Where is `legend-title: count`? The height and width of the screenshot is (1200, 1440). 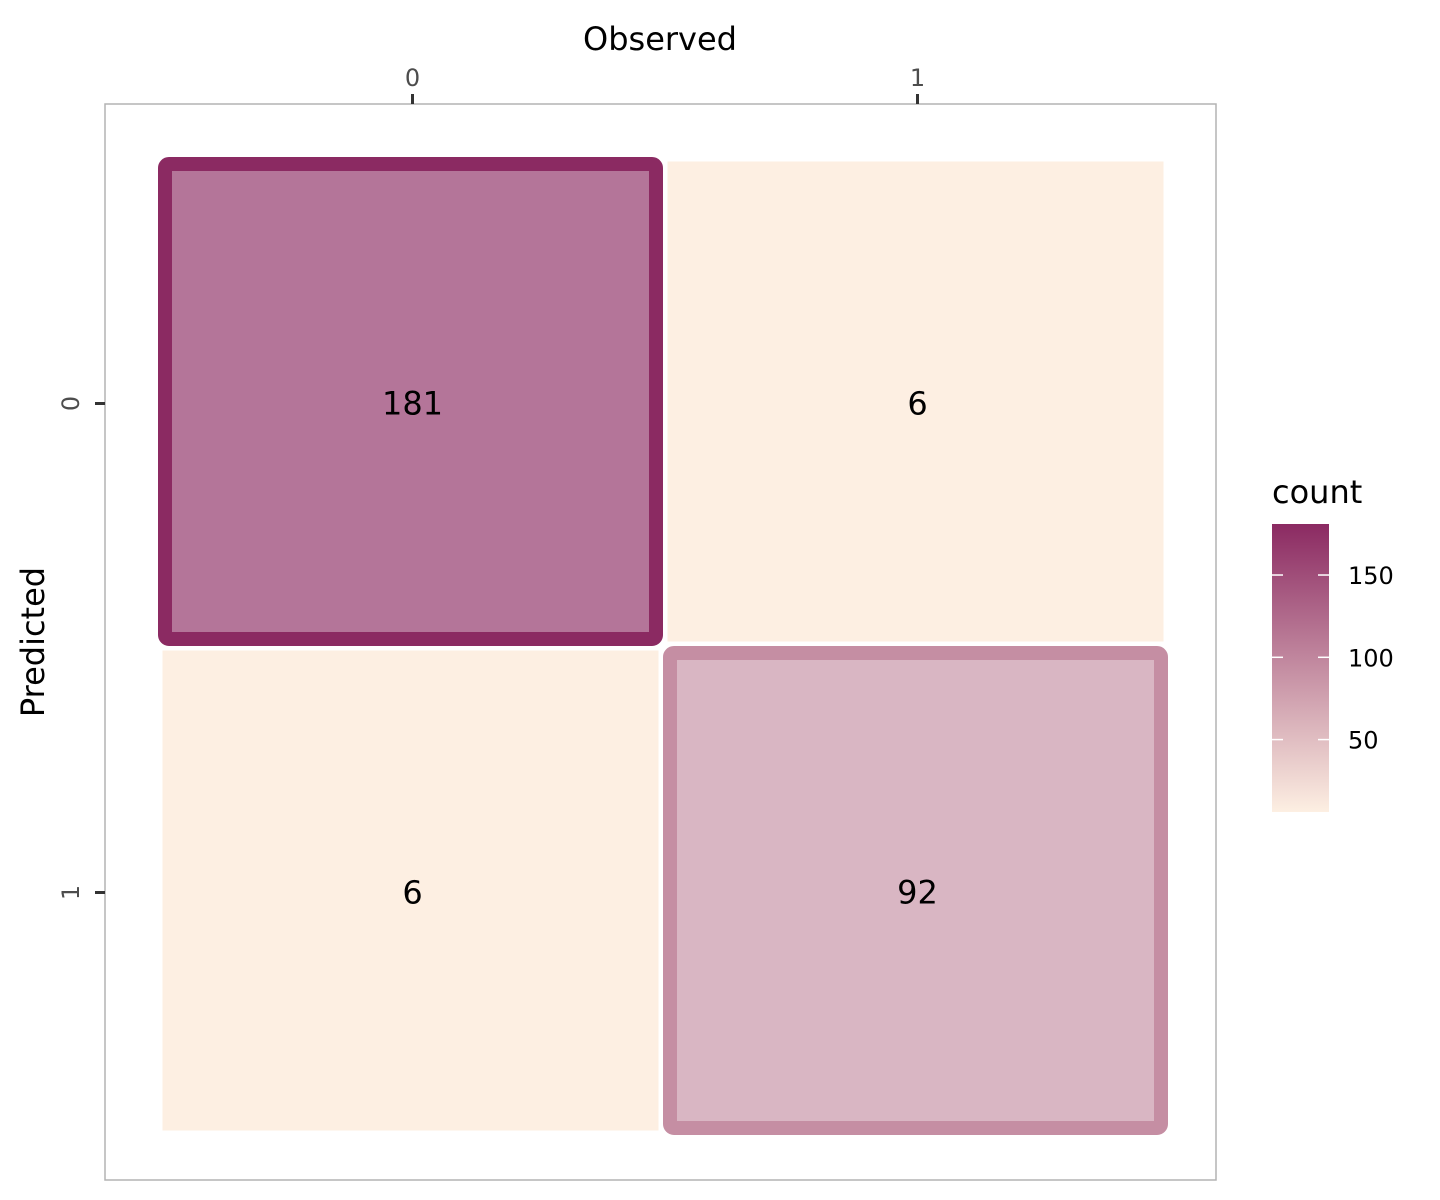 legend-title: count is located at coordinates (1317, 492).